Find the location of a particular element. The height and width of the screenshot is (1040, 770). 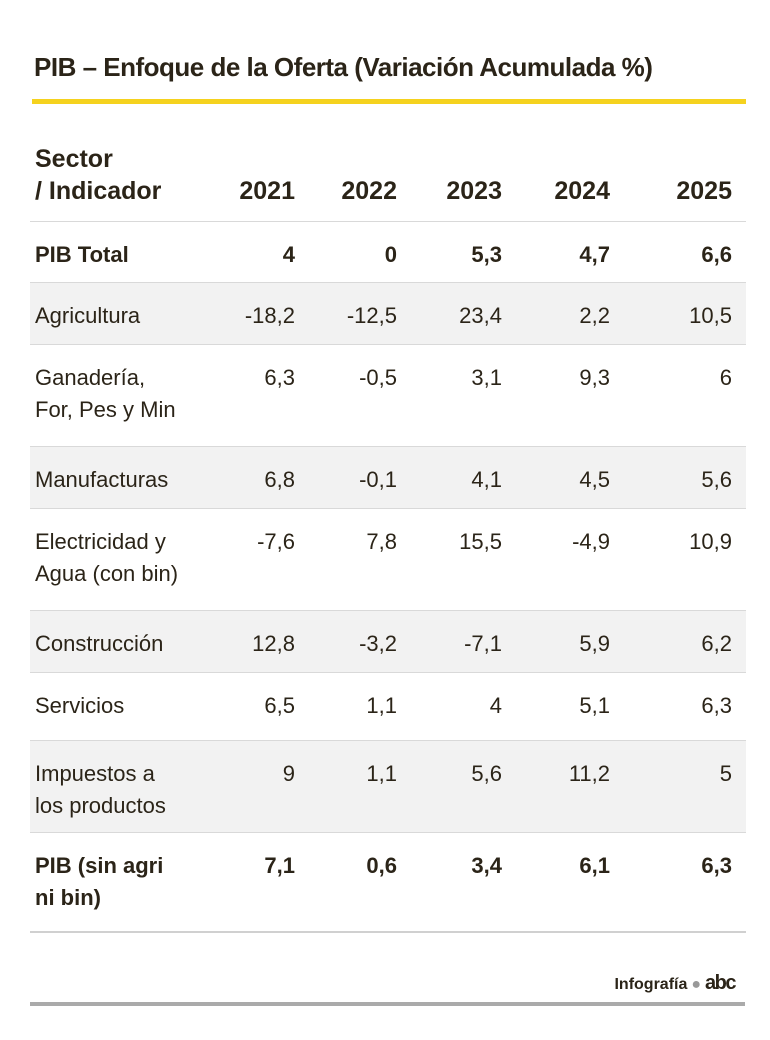

cell-value: -0,5 is located at coordinates (378, 377).